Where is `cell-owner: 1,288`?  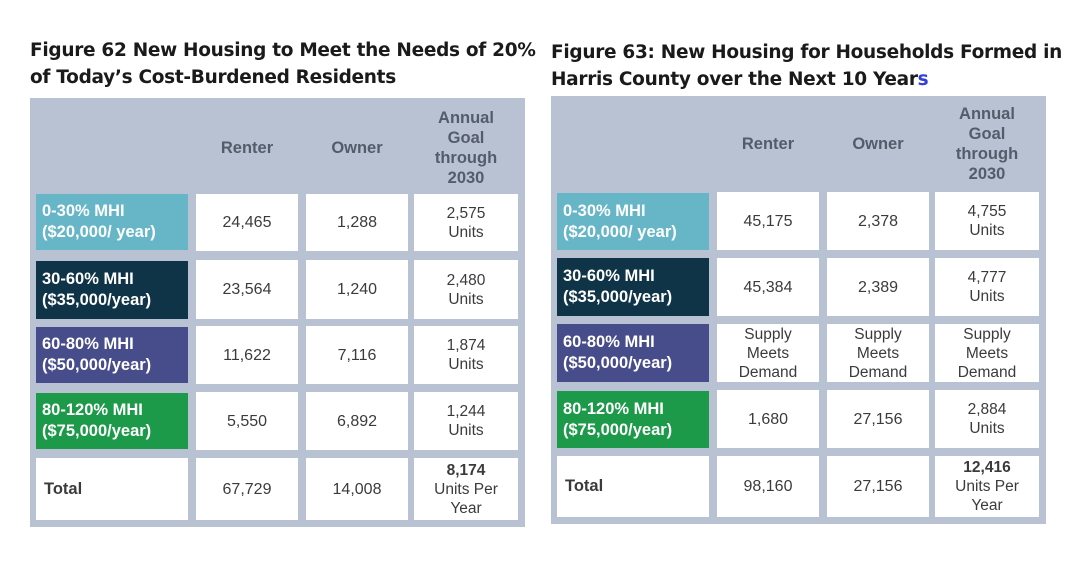
cell-owner: 1,288 is located at coordinates (357, 222).